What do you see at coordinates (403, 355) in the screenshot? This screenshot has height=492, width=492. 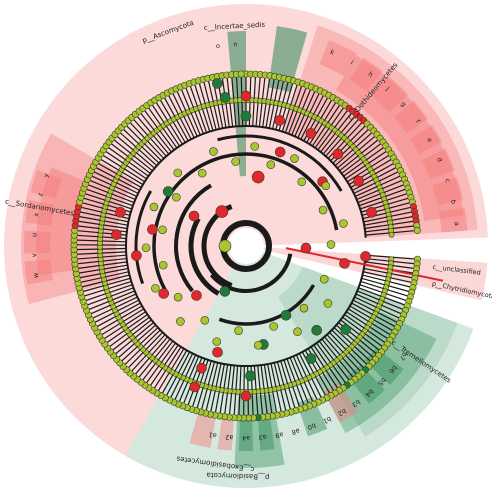 I see `marker-letter: b7` at bounding box center [403, 355].